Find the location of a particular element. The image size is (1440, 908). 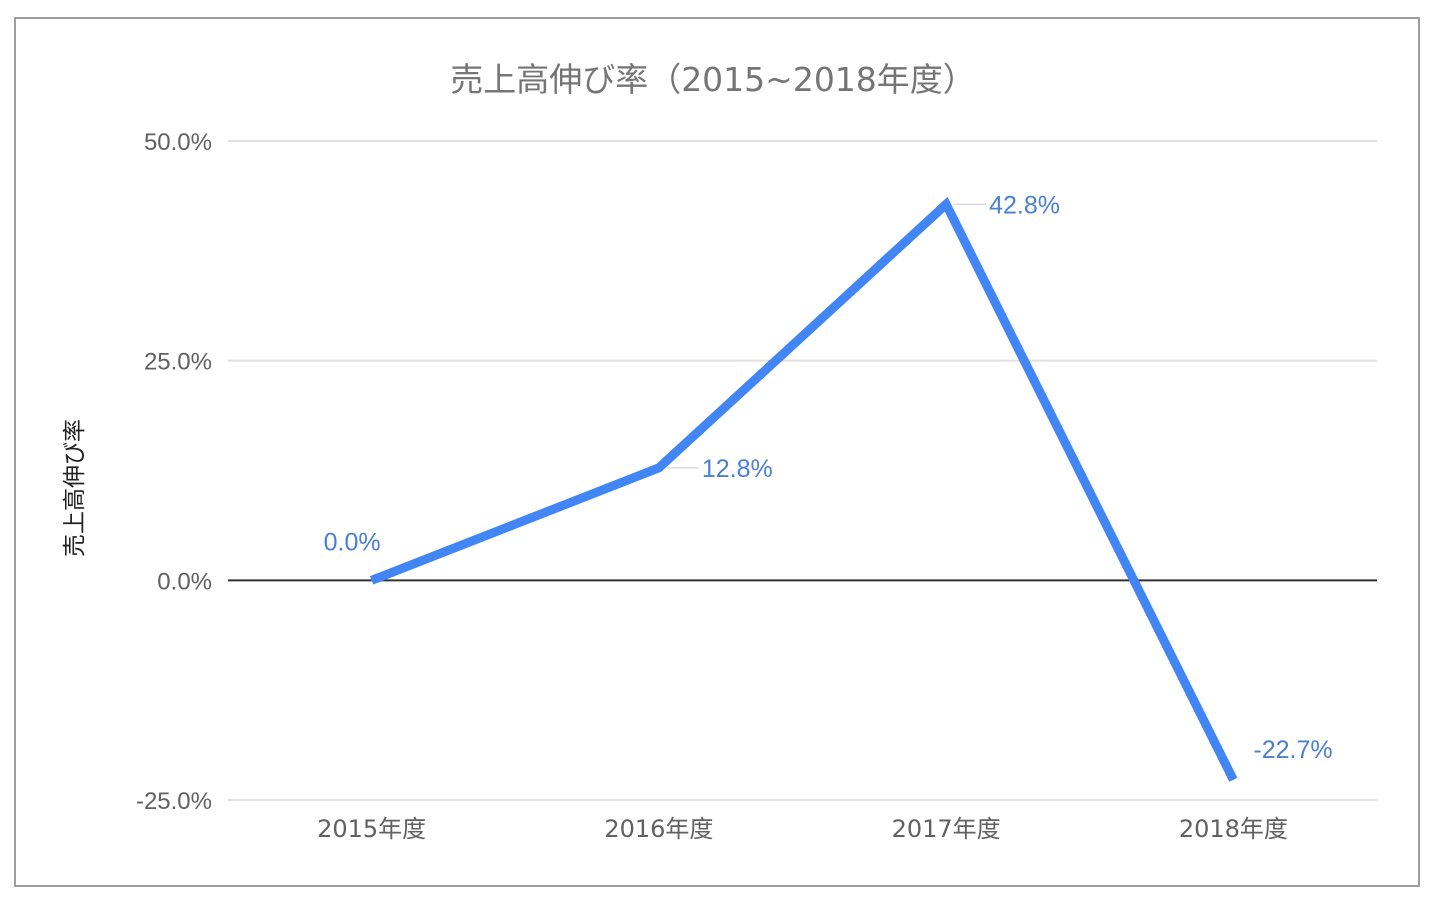

data-label: 12.8% is located at coordinates (737, 469).